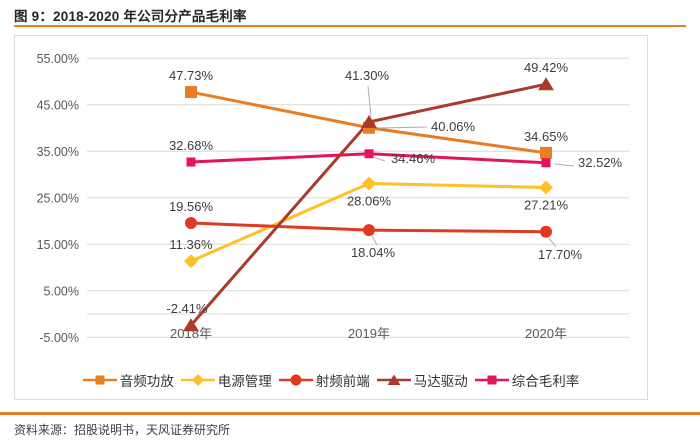  I want to click on data-label-马达驱动: 41.30%, so click(367, 75).